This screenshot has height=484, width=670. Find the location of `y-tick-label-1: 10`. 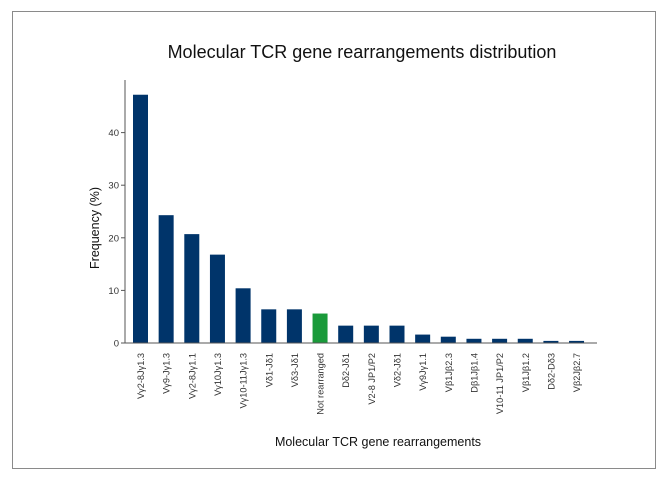

y-tick-label-1: 10 is located at coordinates (113, 291).